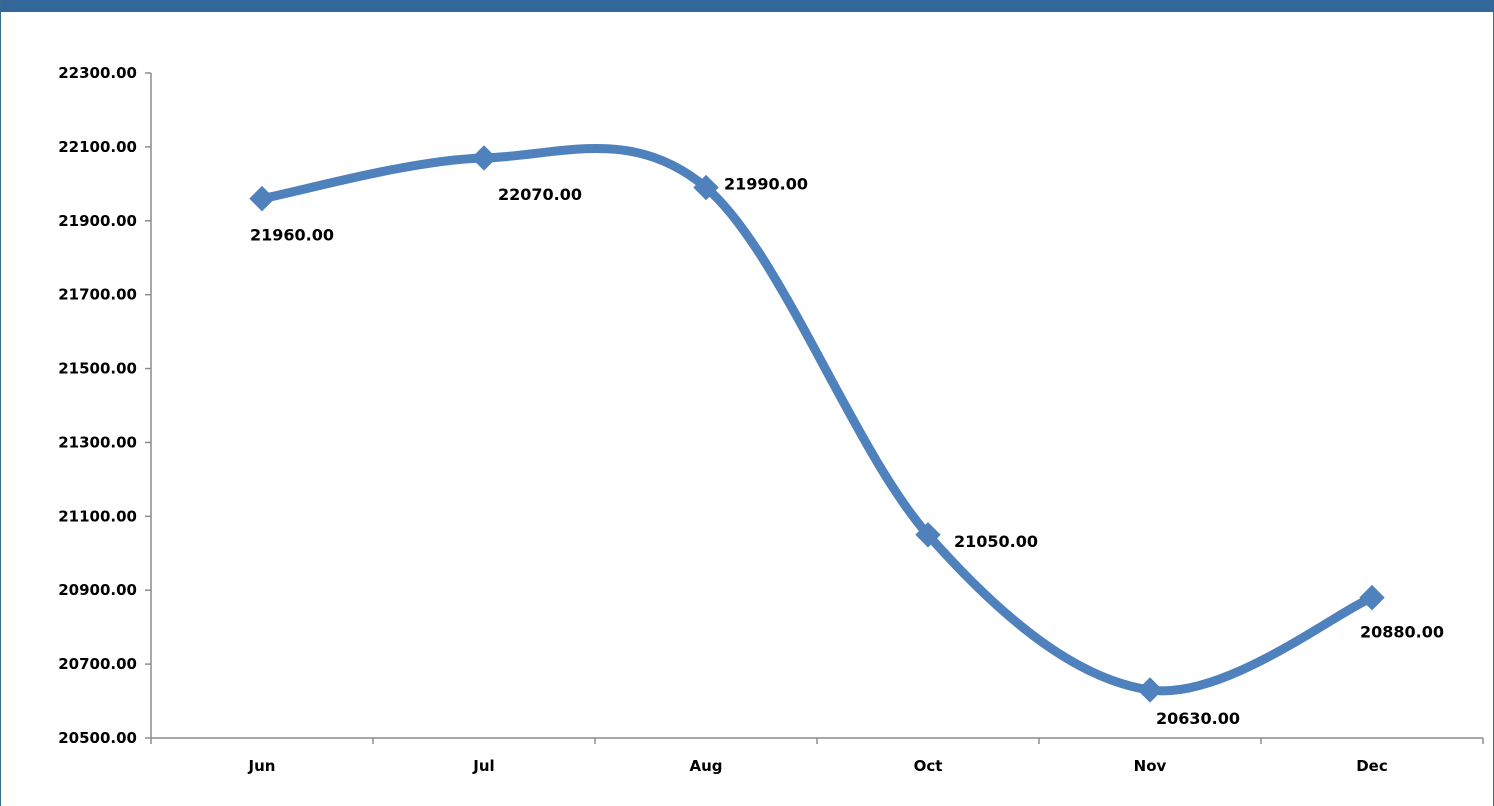 The height and width of the screenshot is (806, 1494). I want to click on data-label: 20880.00, so click(1402, 632).